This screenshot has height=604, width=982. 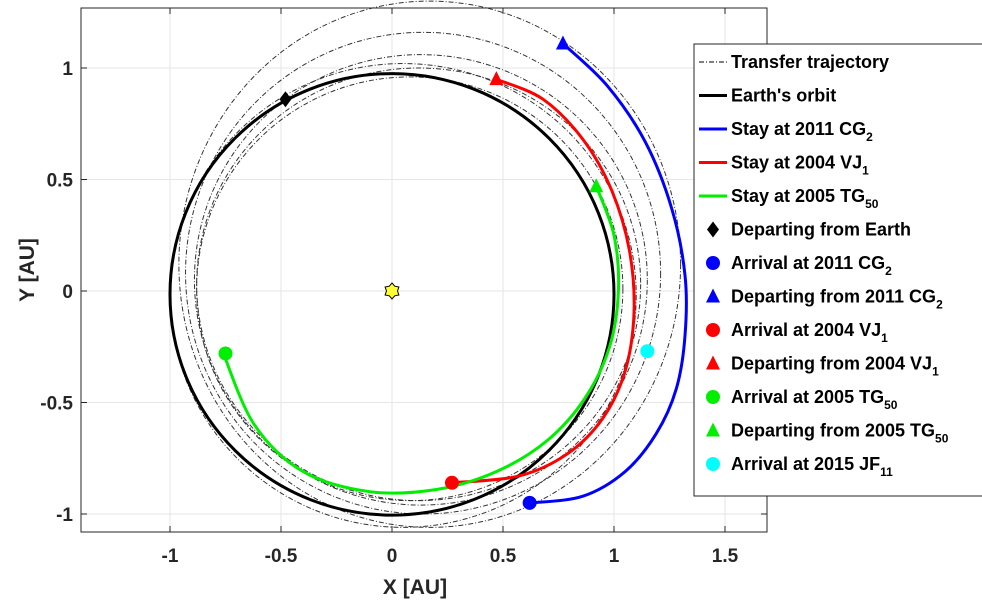 I want to click on y-tick-label: 0, so click(x=67, y=292).